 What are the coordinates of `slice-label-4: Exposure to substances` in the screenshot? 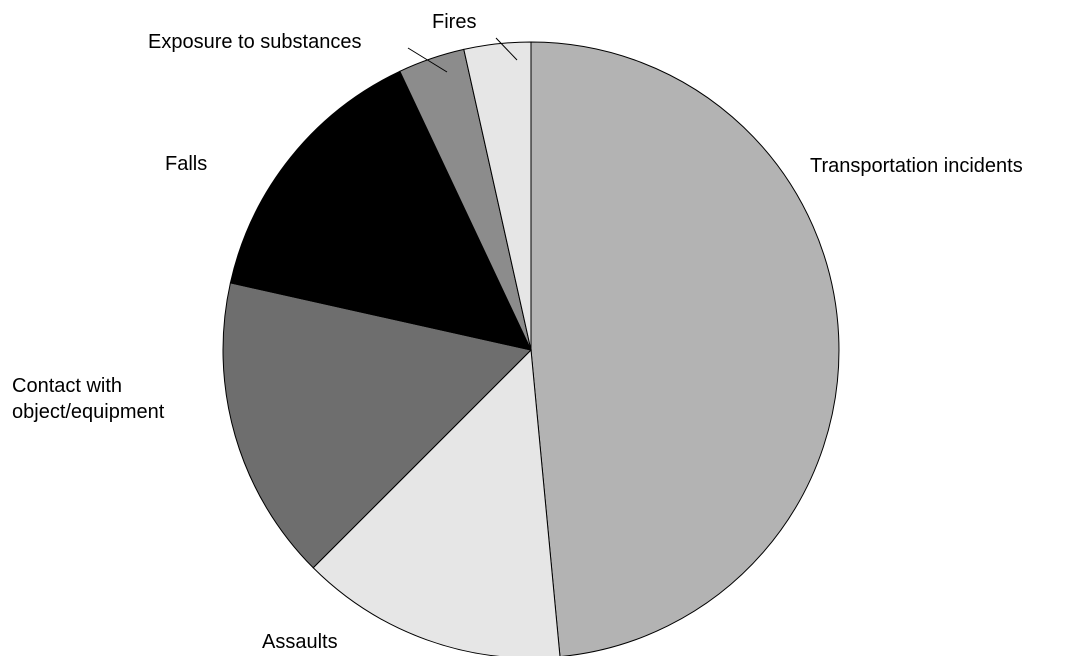 It's located at (254, 42).